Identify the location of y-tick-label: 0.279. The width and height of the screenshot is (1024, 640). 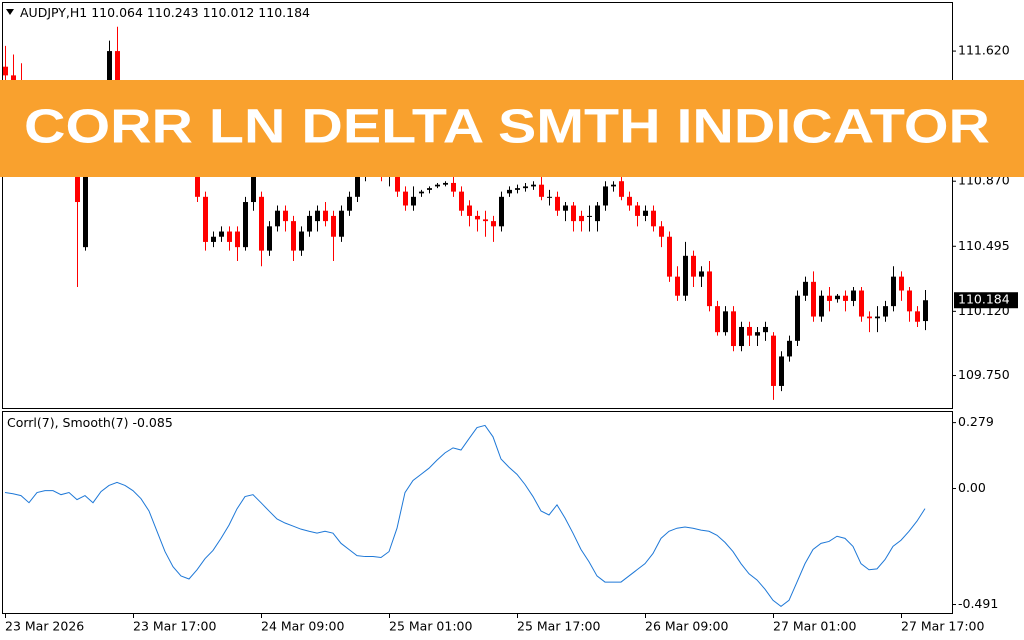
(976, 421).